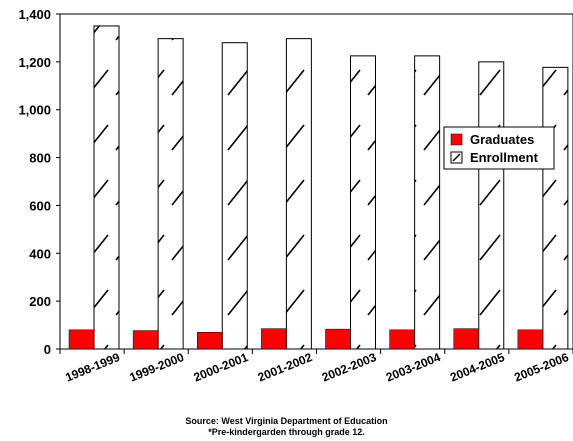 This screenshot has height=441, width=573. What do you see at coordinates (502, 139) in the screenshot?
I see `legend-label-graduates: Graduates` at bounding box center [502, 139].